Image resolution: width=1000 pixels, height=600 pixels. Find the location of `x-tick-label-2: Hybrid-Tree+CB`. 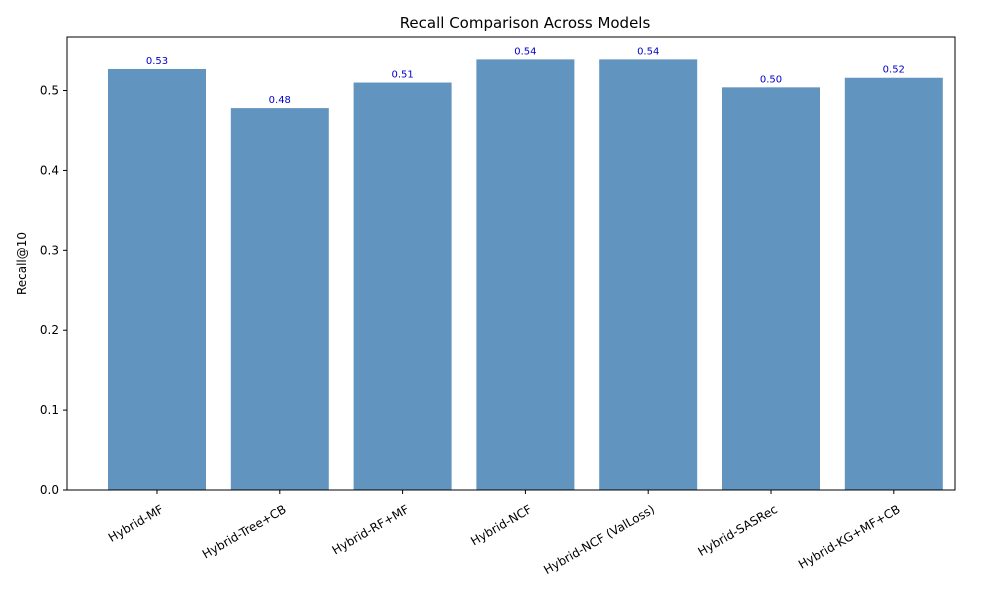

x-tick-label-2: Hybrid-Tree+CB is located at coordinates (244, 531).